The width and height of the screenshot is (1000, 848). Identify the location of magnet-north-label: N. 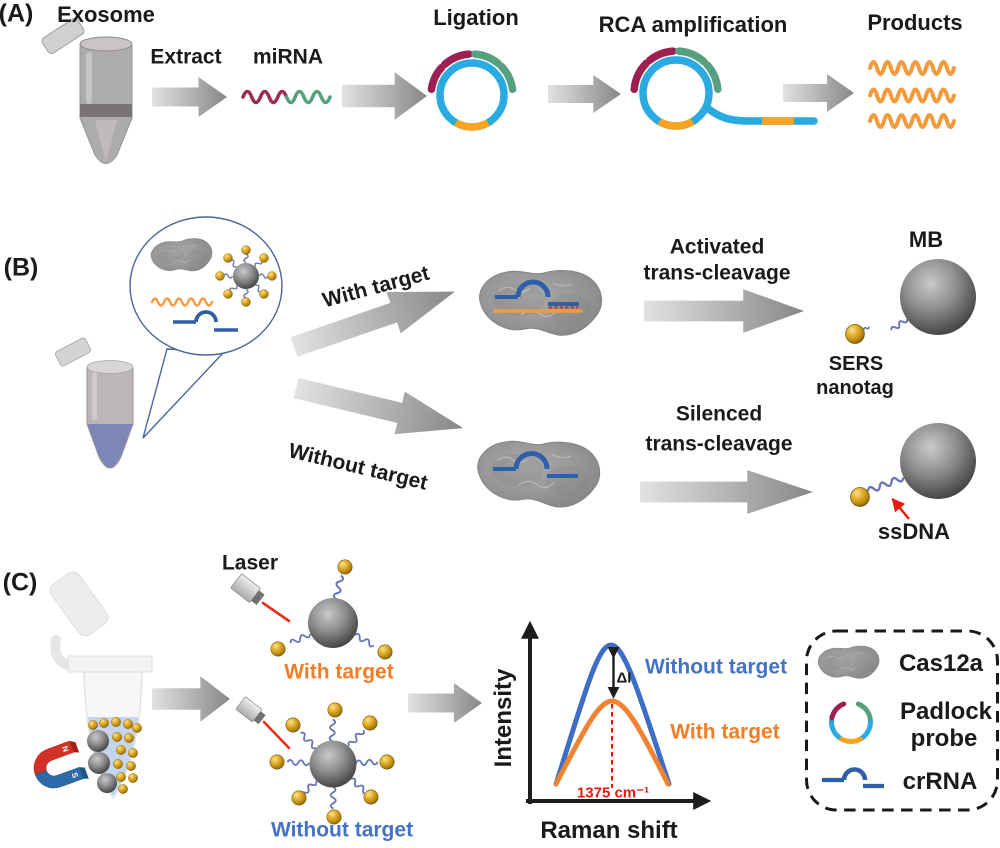
(65, 749).